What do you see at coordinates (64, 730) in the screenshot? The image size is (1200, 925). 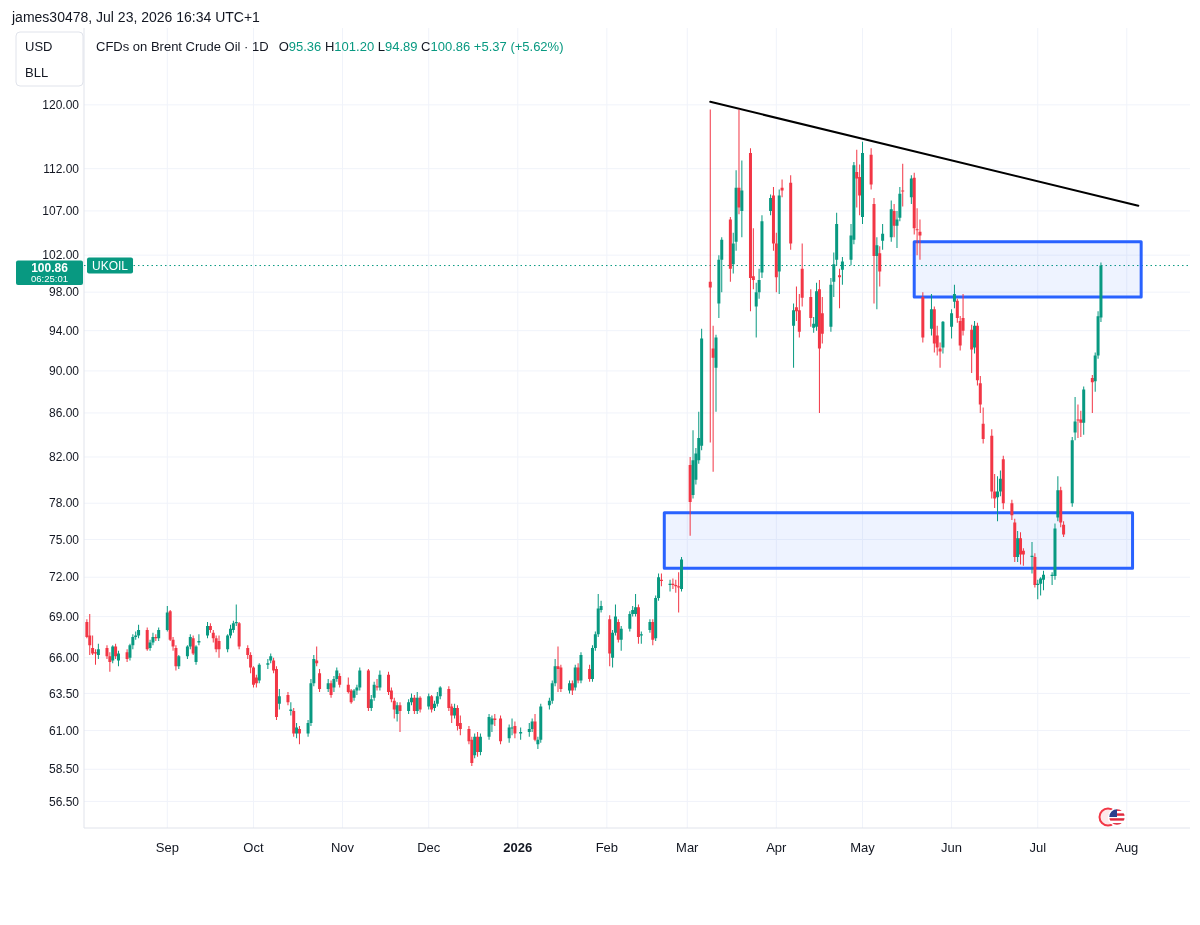 I see `y-tick-label: 61.00` at bounding box center [64, 730].